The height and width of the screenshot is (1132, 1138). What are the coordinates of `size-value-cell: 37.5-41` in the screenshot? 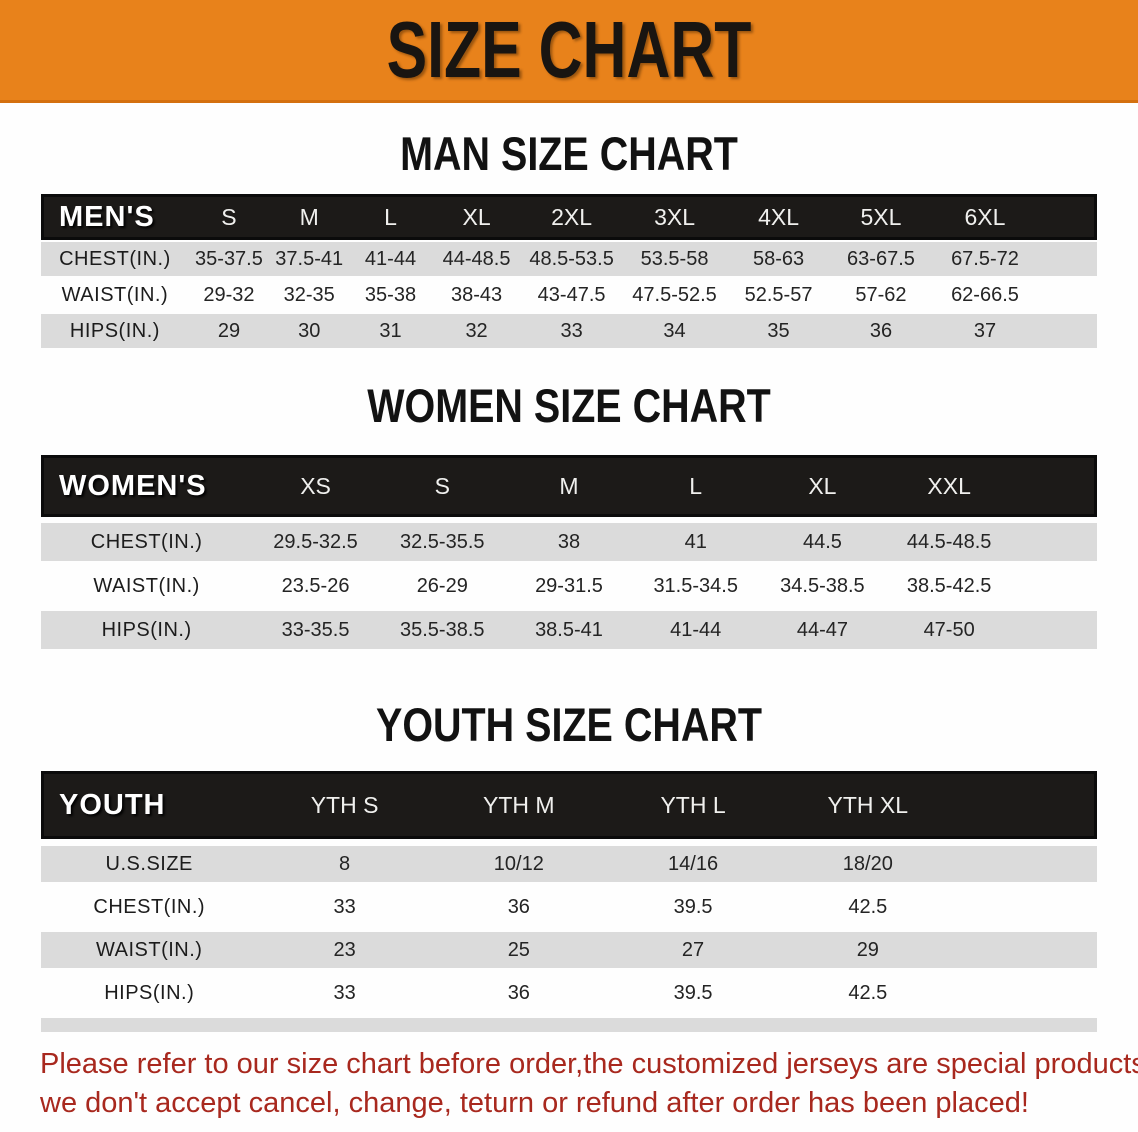 It's located at (309, 258).